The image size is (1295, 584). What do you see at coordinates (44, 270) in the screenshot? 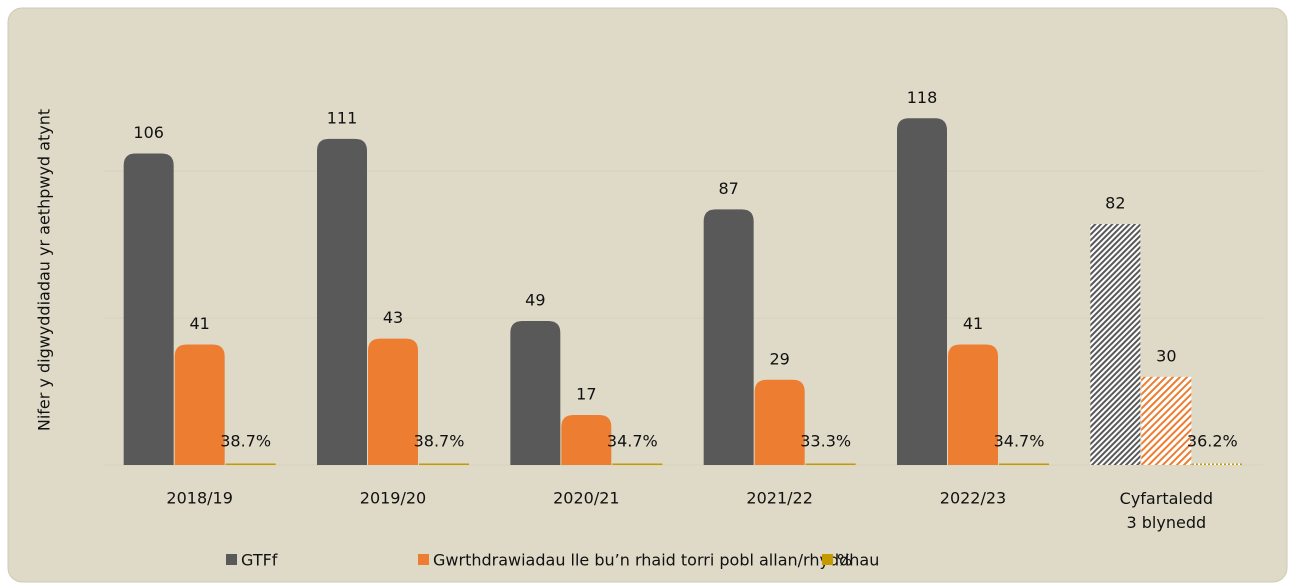
I see `y-axis-label: Nifer y digwyddiadau yr aethpwyd atynt` at bounding box center [44, 270].